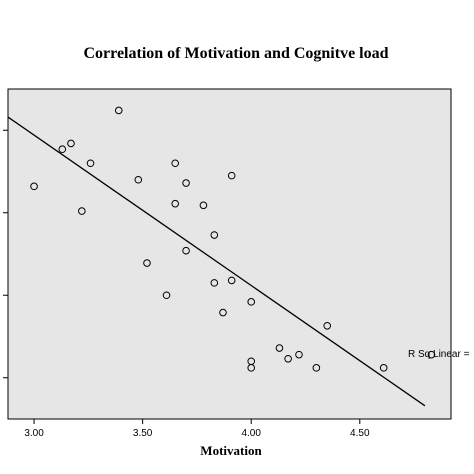 The width and height of the screenshot is (474, 474). What do you see at coordinates (439, 354) in the screenshot?
I see `r-sq-linear-annotation: R Sq Linear =` at bounding box center [439, 354].